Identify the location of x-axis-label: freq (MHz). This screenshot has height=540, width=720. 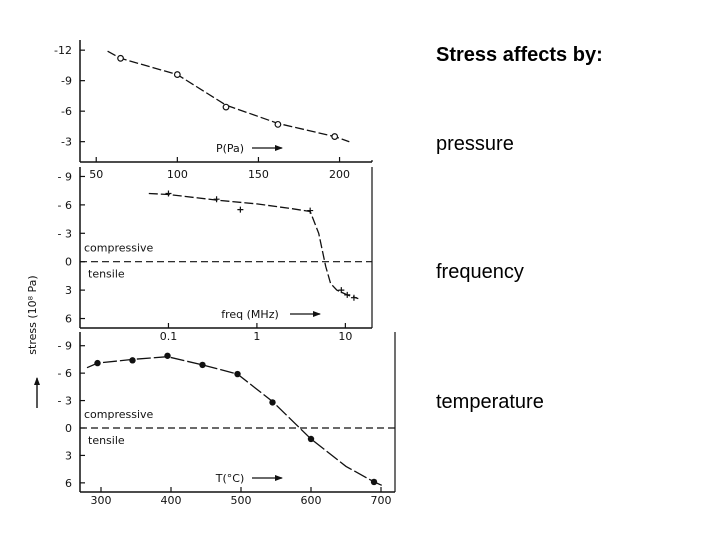
(250, 314).